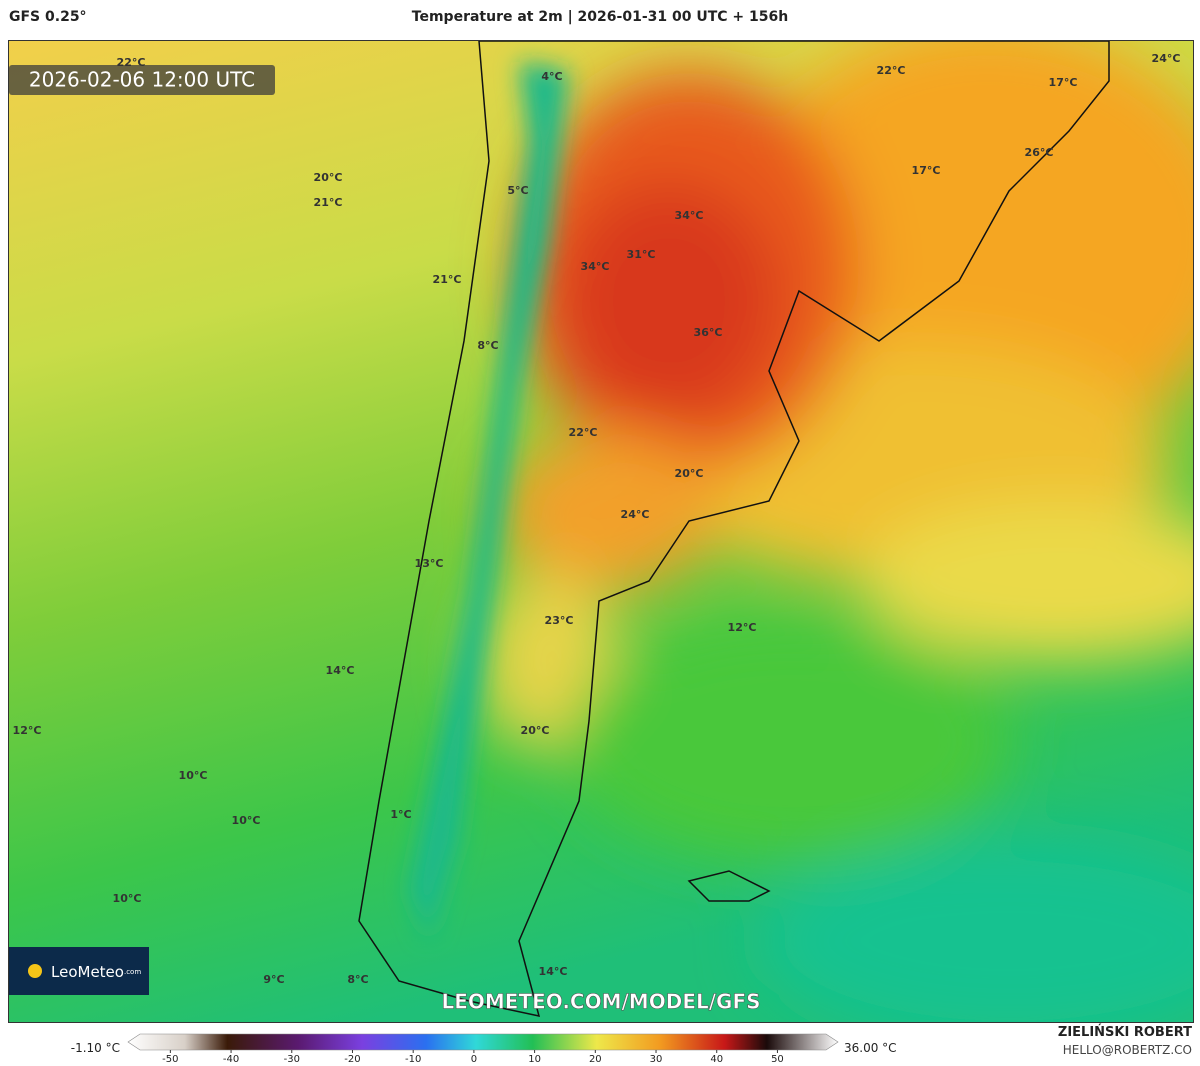 This screenshot has width=1200, height=1066. Describe the element at coordinates (35, 971) in the screenshot. I see `logo-sun` at that location.